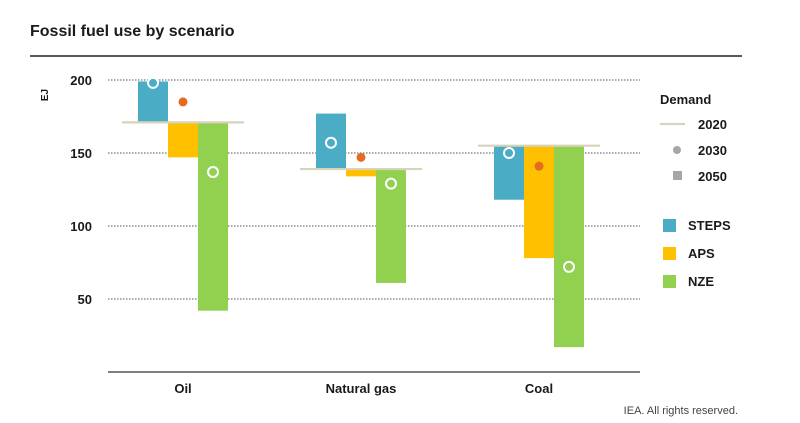  Describe the element at coordinates (81, 80) in the screenshot. I see `y-tick-label-200: 200` at that location.